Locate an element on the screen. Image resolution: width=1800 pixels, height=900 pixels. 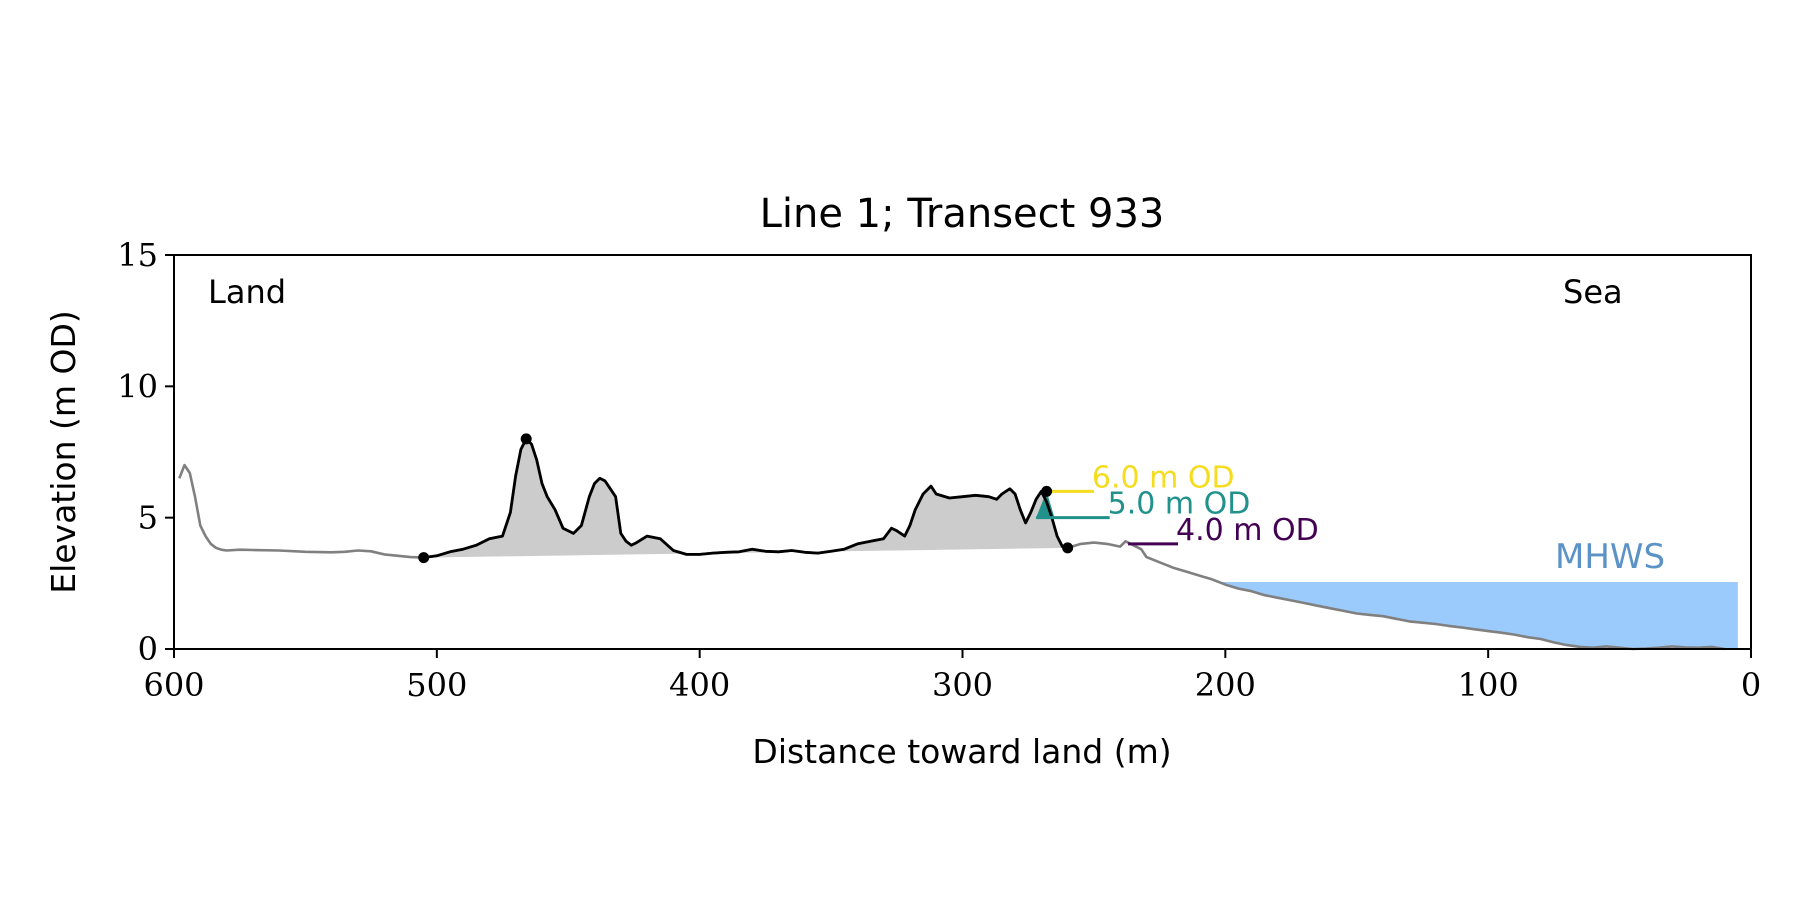
x-tick-label: 0 is located at coordinates (1751, 685).